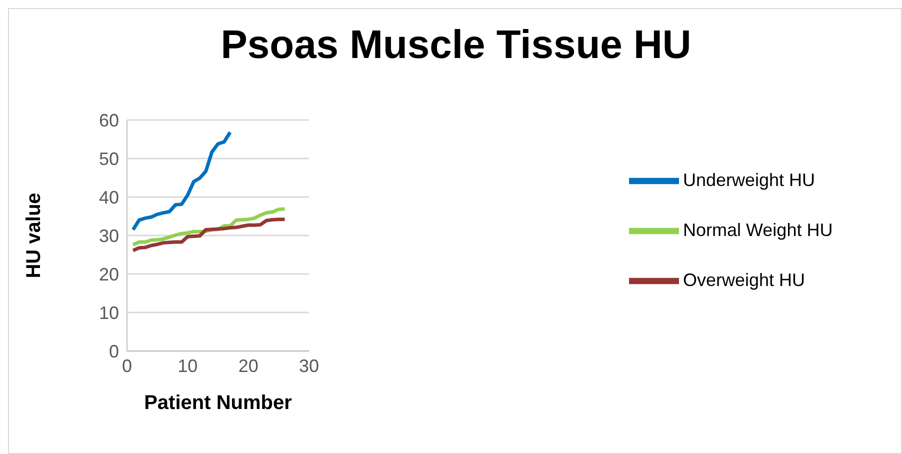  Describe the element at coordinates (108, 158) in the screenshot. I see `y-tick-label: 50` at that location.